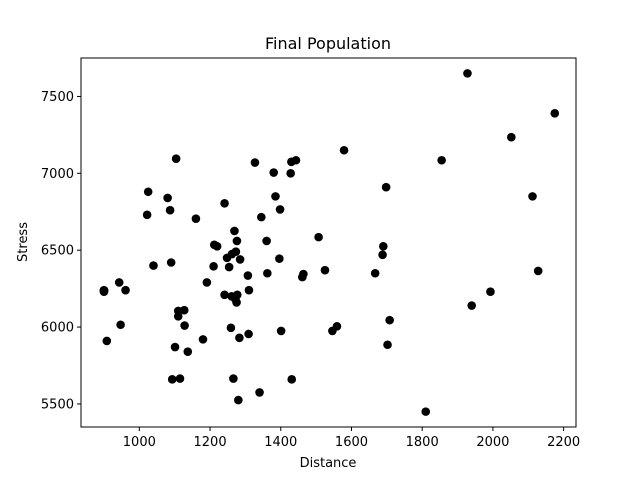 This screenshot has height=480, width=640. Describe the element at coordinates (492, 442) in the screenshot. I see `x-tick-label: 2000` at that location.